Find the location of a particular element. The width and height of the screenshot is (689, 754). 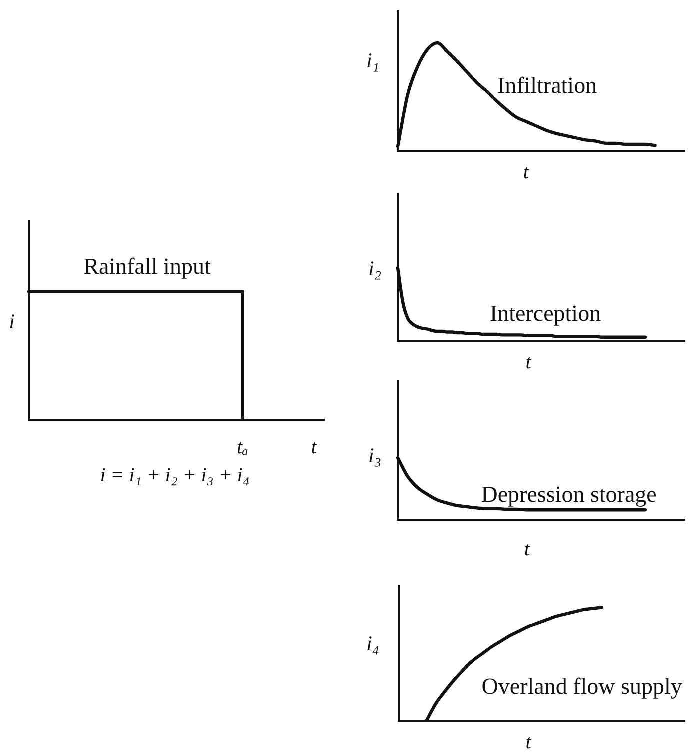

y-axis-title: i₁ is located at coordinates (373, 60).